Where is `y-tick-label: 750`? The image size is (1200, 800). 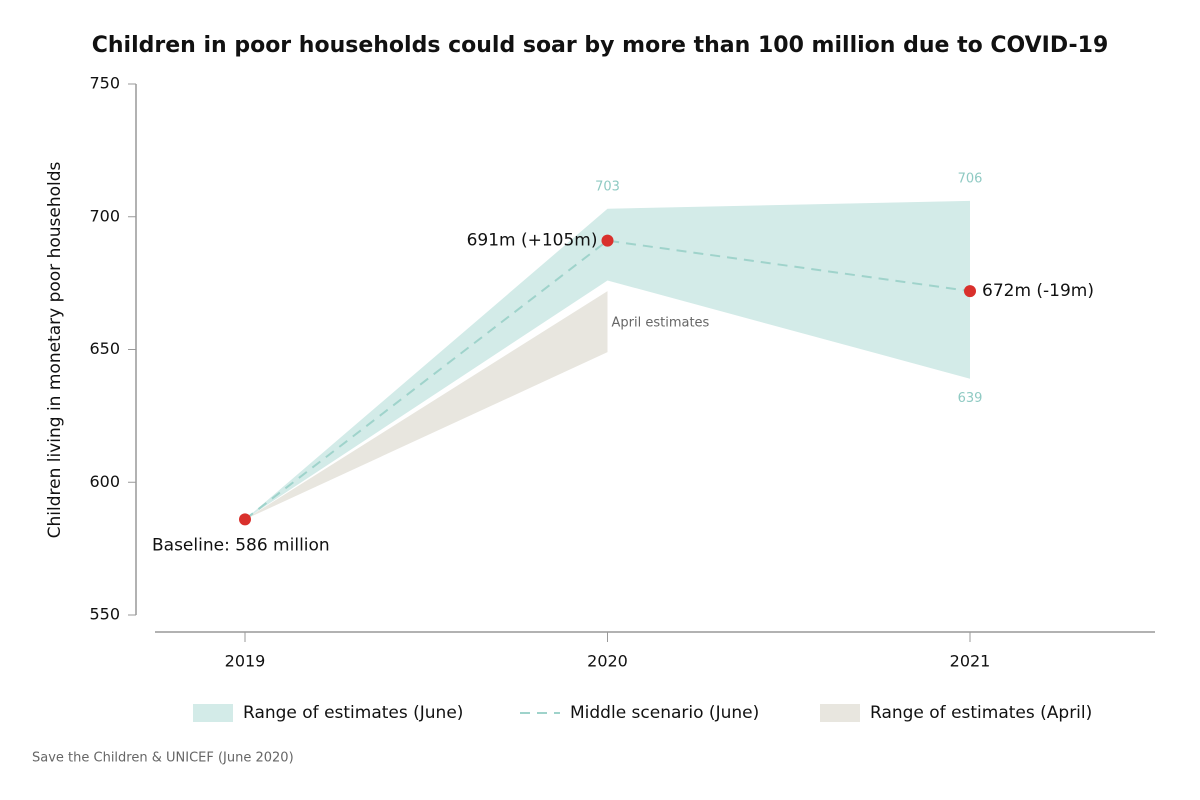
y-tick-label: 750 is located at coordinates (104, 83).